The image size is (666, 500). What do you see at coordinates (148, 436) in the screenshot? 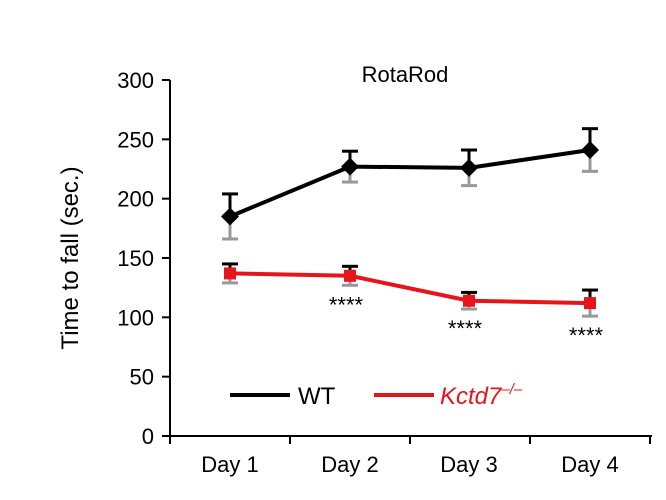
I see `y-tick-label: 0` at bounding box center [148, 436].